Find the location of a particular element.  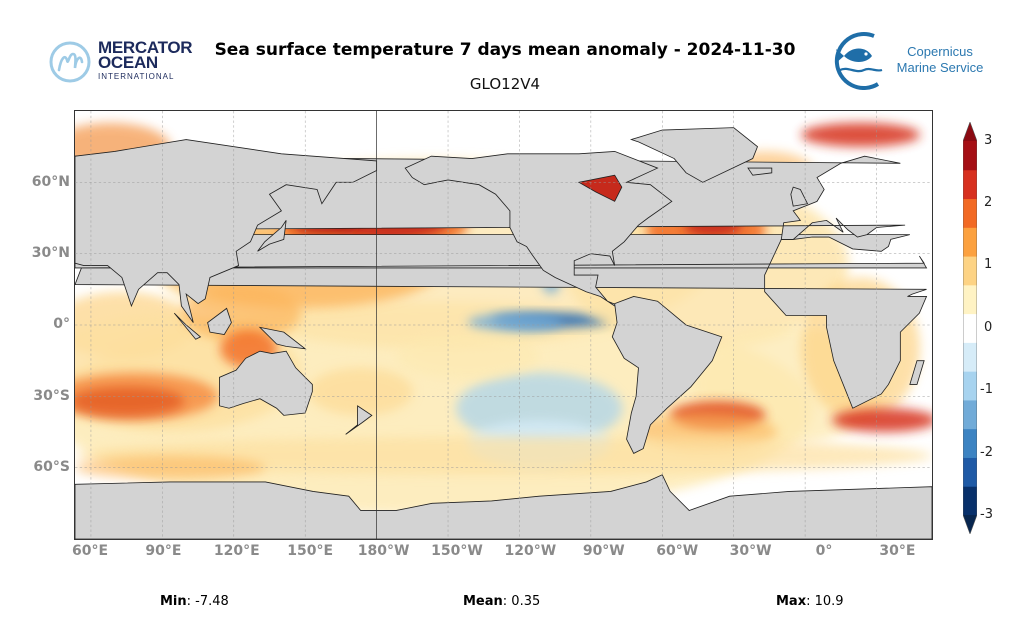

stat-max-label: Max is located at coordinates (791, 601).